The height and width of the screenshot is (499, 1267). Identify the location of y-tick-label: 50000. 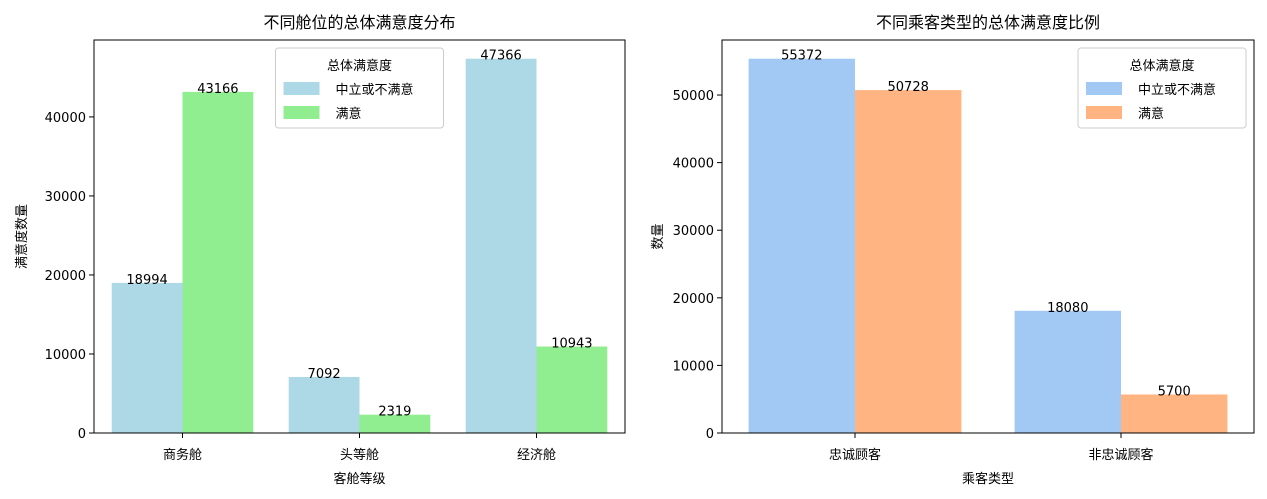
(693, 96).